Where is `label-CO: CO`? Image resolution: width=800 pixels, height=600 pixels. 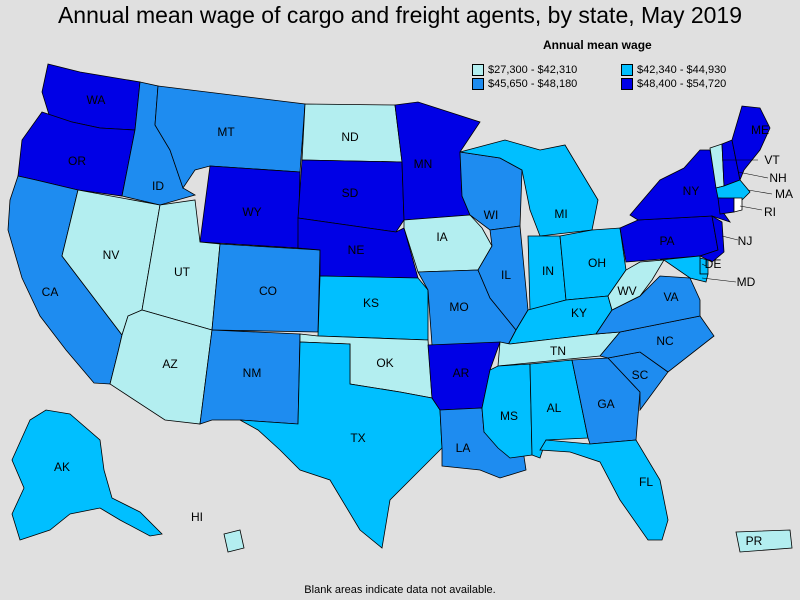
label-CO: CO is located at coordinates (268, 291).